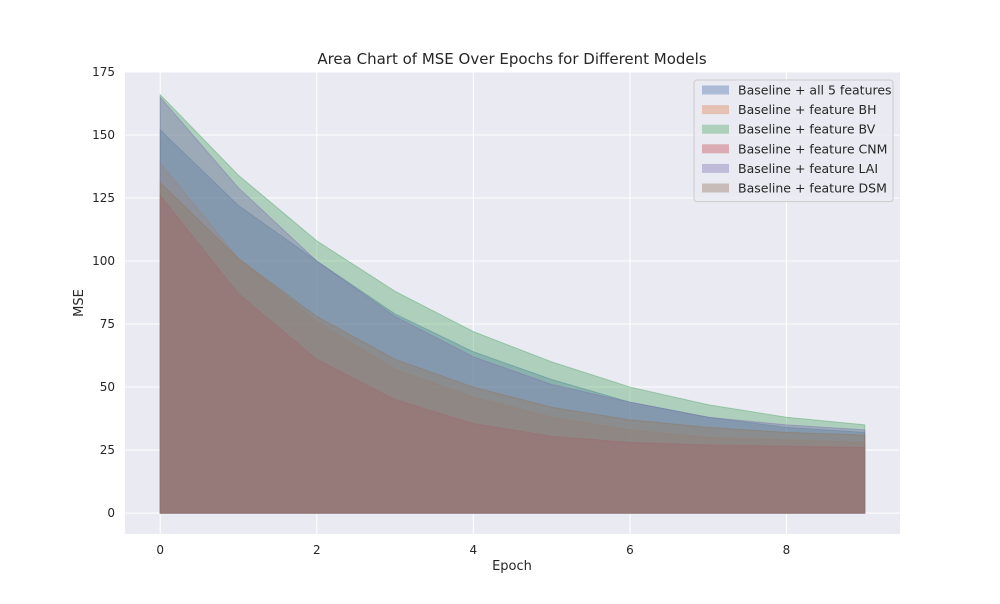 Image resolution: width=1000 pixels, height=604 pixels. What do you see at coordinates (103, 135) in the screenshot?
I see `y-tick-label: 150` at bounding box center [103, 135].